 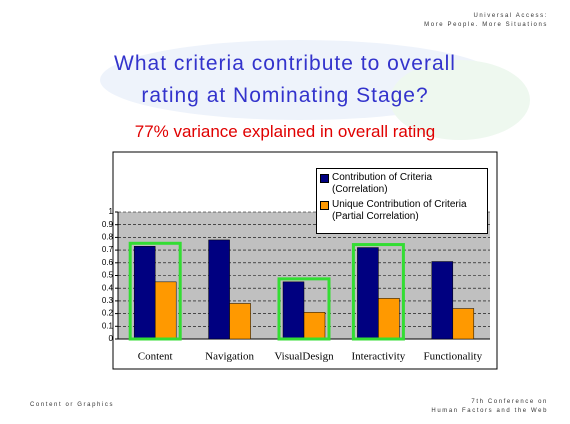 I want to click on header-line: Universal Access:, so click(x=510, y=16).